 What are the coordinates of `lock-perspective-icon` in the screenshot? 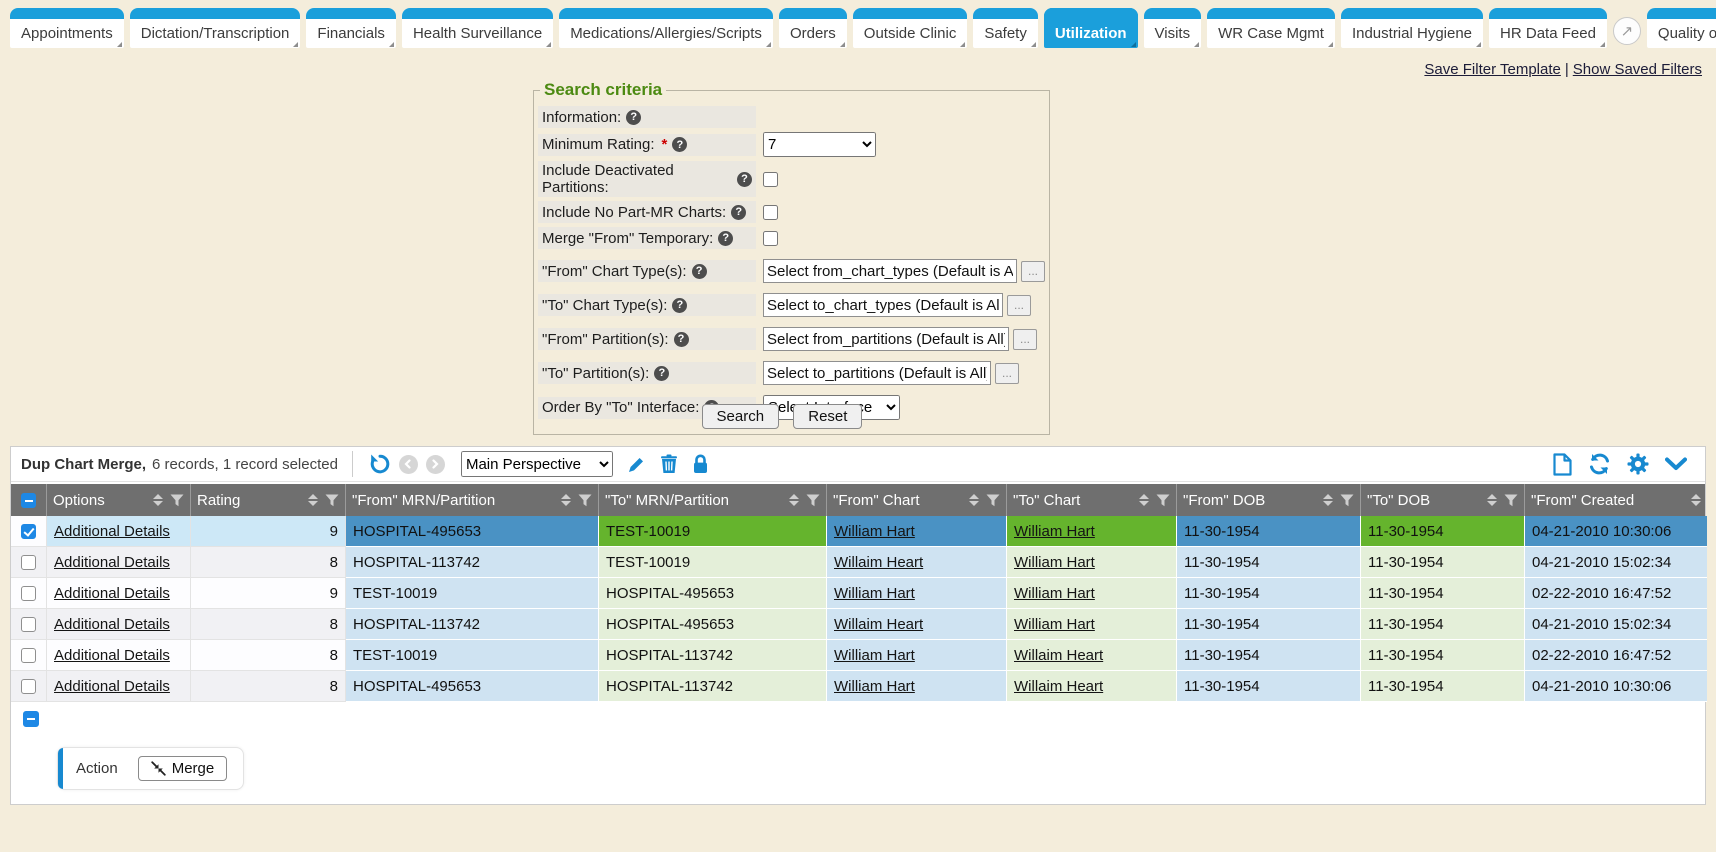 It's located at (700, 464).